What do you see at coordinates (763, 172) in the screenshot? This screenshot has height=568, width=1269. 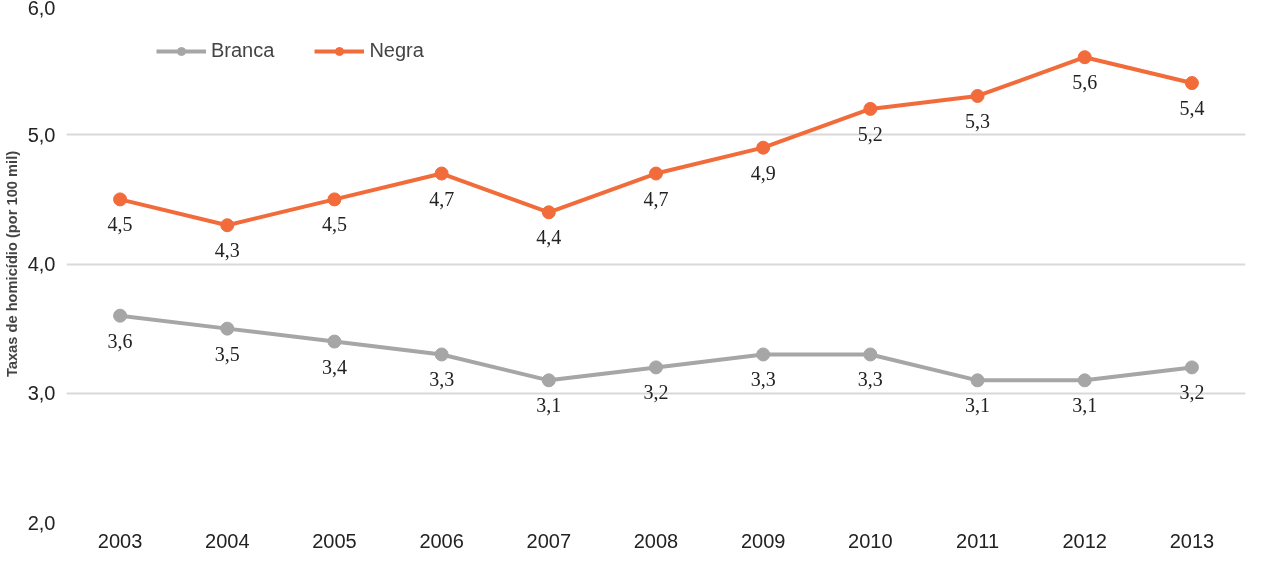 I see `data-label: 4,9` at bounding box center [763, 172].